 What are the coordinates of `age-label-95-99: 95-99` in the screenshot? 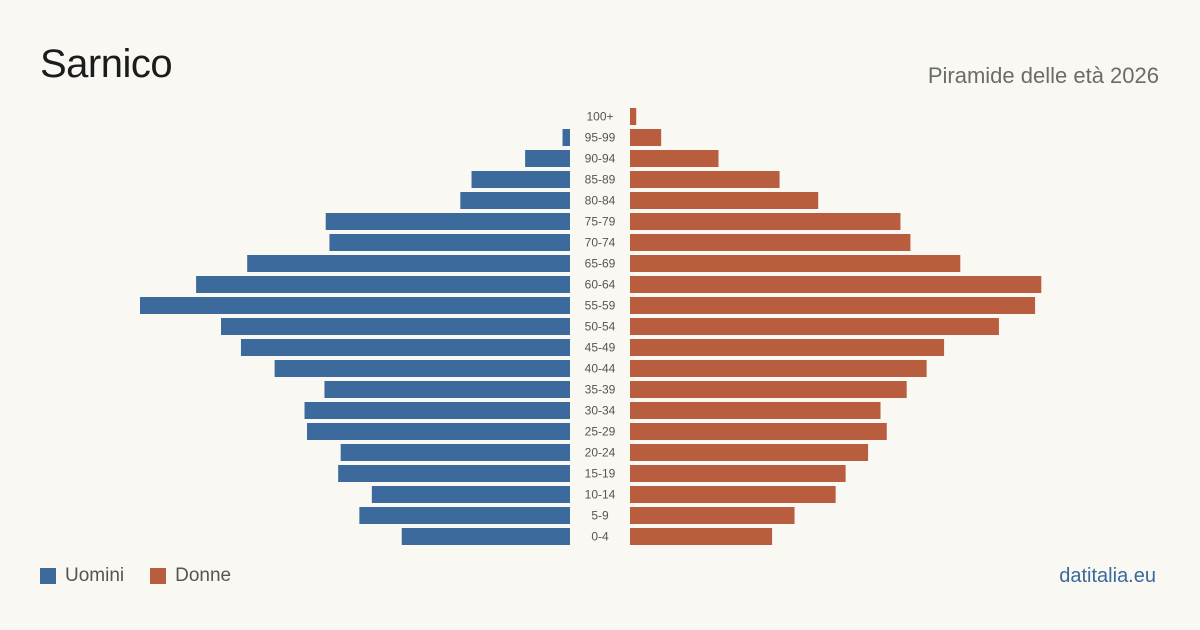 It's located at (600, 138).